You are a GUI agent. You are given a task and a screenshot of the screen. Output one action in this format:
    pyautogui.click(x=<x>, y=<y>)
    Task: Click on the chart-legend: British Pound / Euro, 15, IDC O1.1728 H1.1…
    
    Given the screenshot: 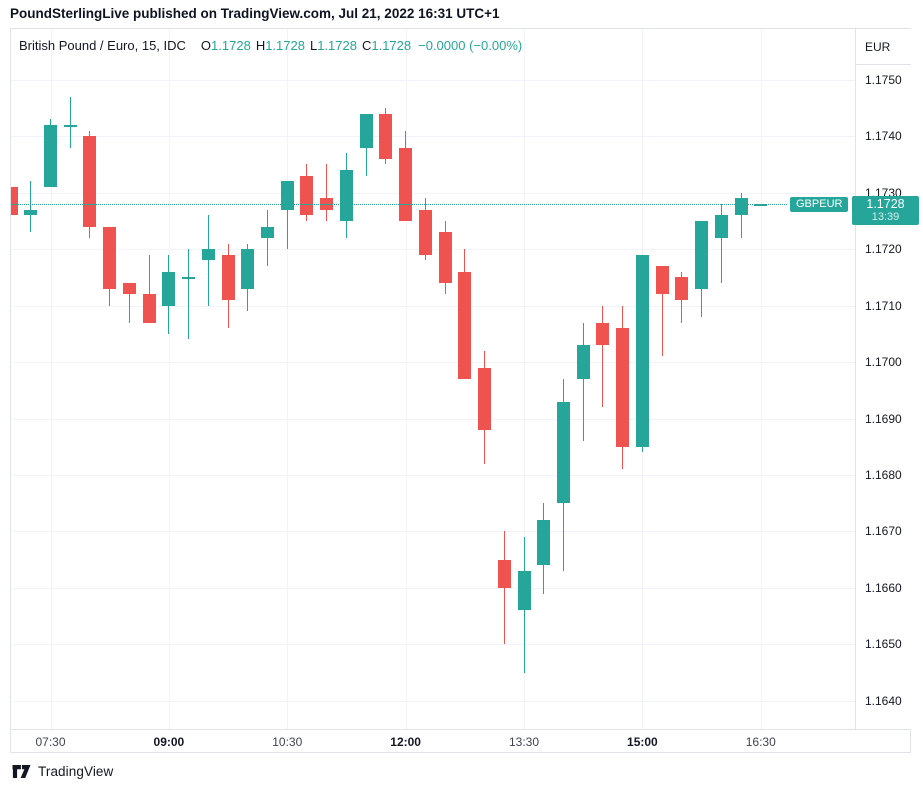 What is the action you would take?
    pyautogui.click(x=270, y=45)
    